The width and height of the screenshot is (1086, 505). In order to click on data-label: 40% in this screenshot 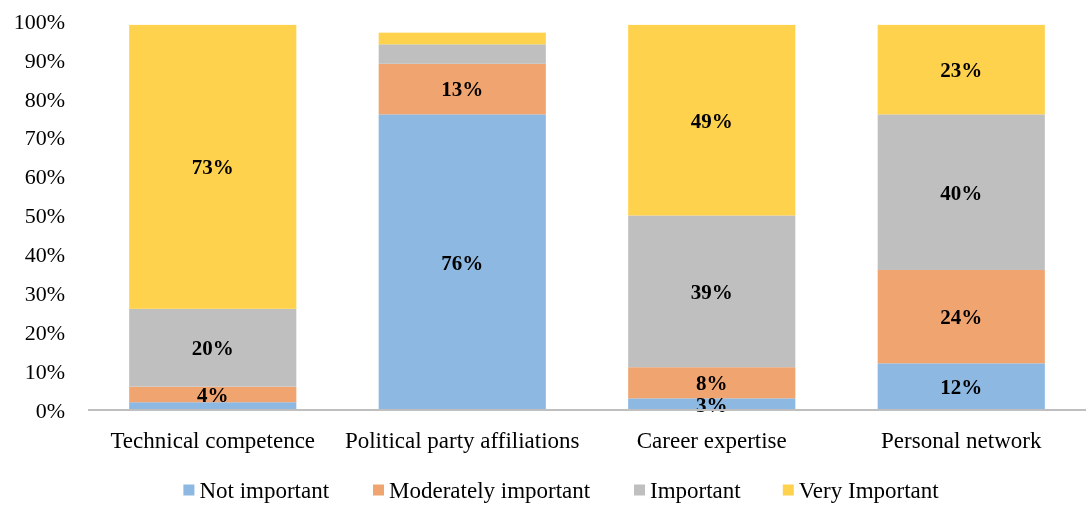, I will do `click(961, 192)`.